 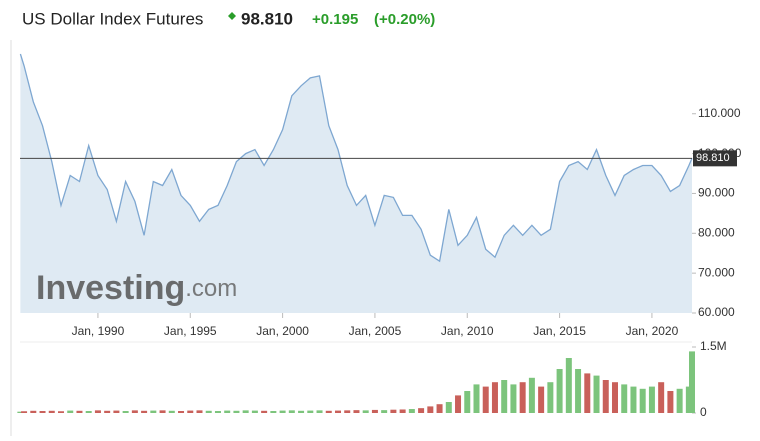 I want to click on volume-tick-label: 1.5M, so click(x=713, y=346).